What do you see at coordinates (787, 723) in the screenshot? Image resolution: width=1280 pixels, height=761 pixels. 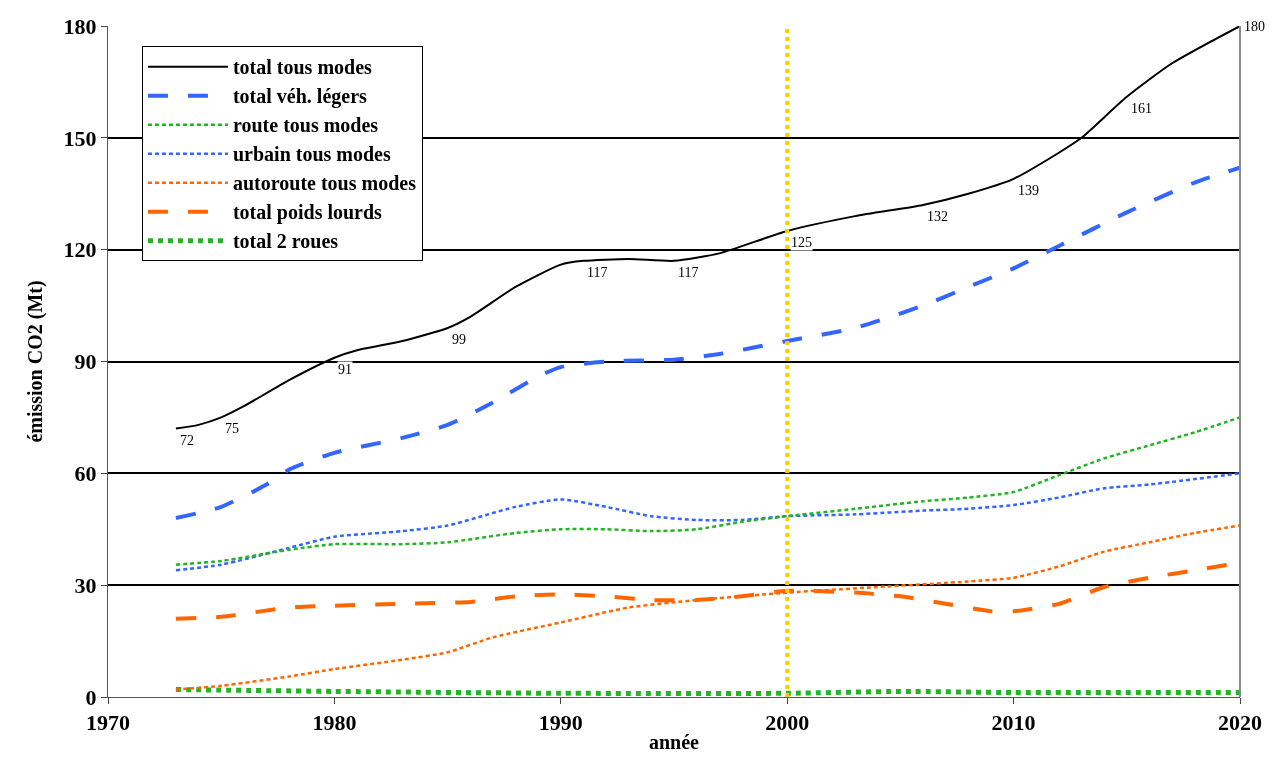 I see `x-tick-label: 2000` at bounding box center [787, 723].